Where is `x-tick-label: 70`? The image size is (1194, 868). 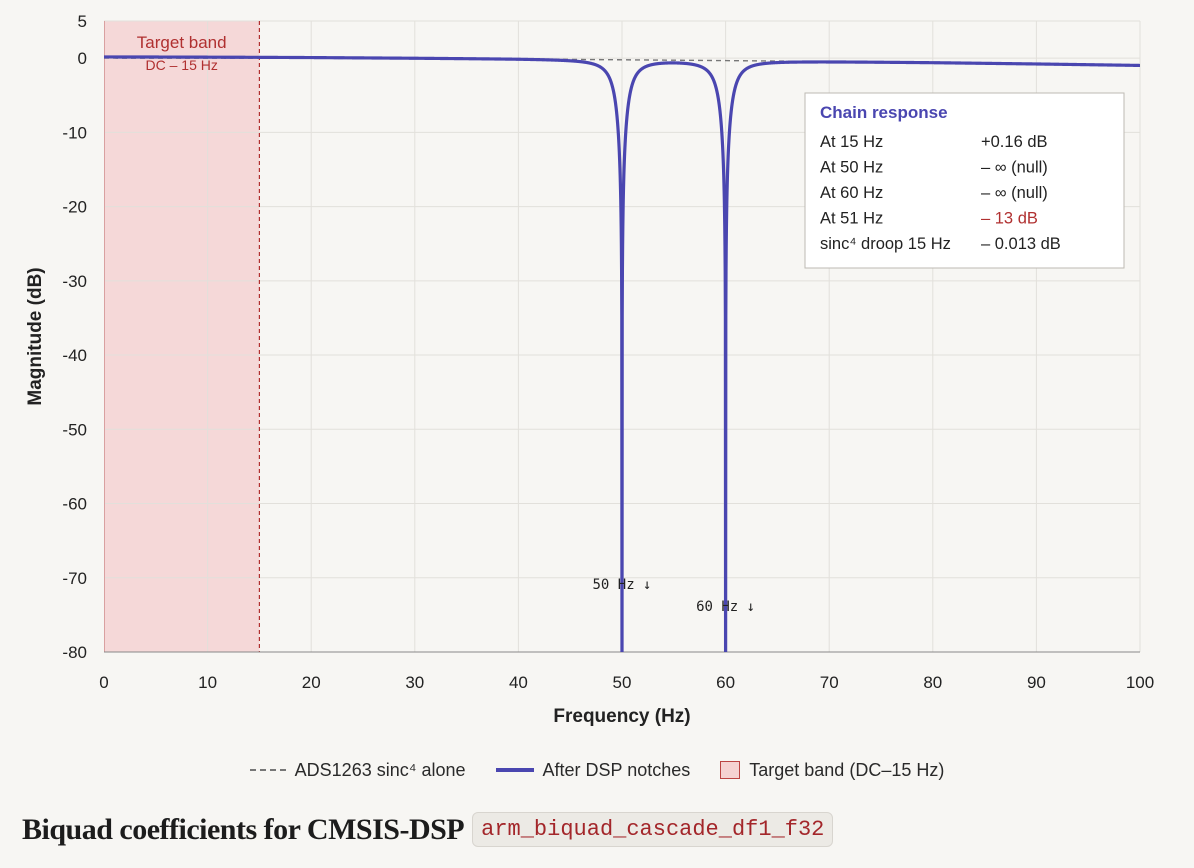 x-tick-label: 70 is located at coordinates (829, 682).